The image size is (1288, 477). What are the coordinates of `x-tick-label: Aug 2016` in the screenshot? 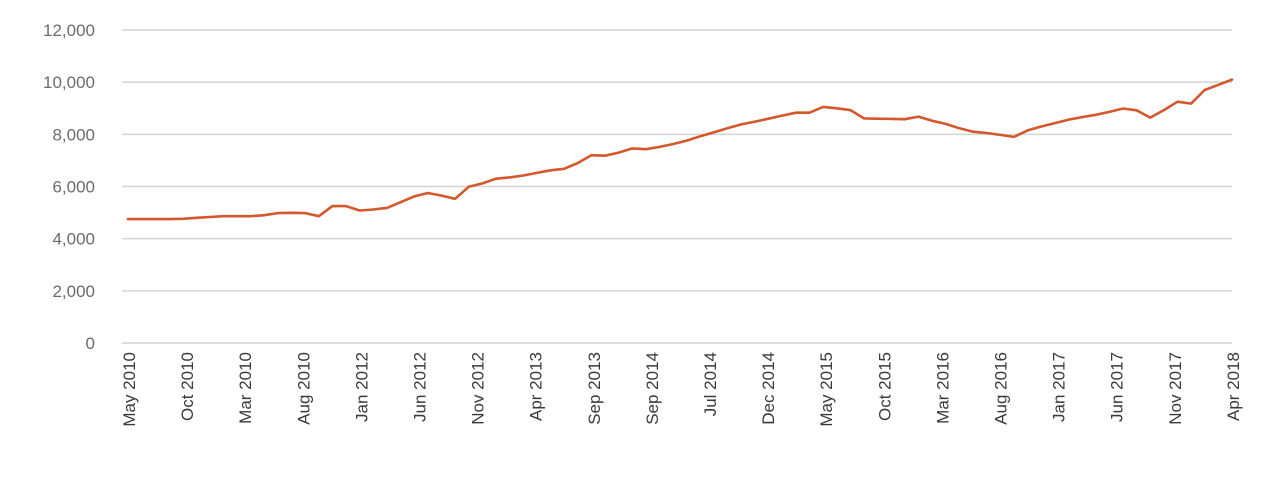 It's located at (1001, 388).